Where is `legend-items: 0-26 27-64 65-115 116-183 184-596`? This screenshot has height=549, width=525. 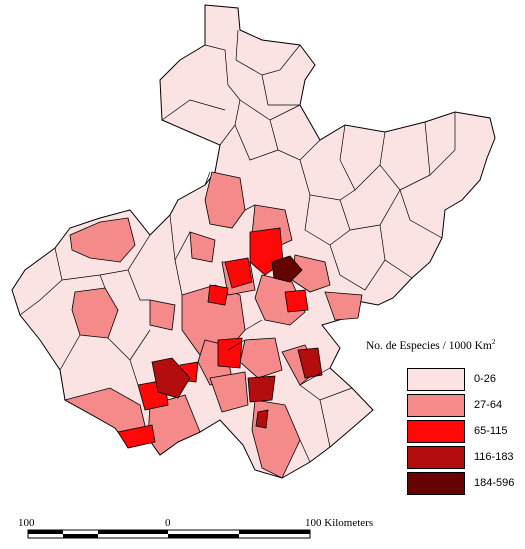 legend-items: 0-26 27-64 65-115 116-183 184-596 is located at coordinates (460, 433).